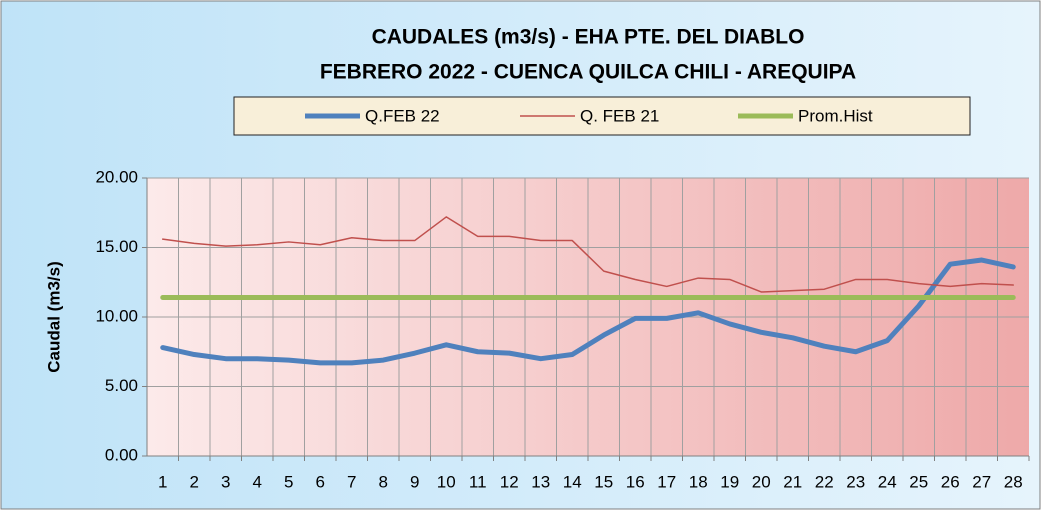 The height and width of the screenshot is (510, 1041). What do you see at coordinates (414, 481) in the screenshot?
I see `x-tick-label: 9` at bounding box center [414, 481].